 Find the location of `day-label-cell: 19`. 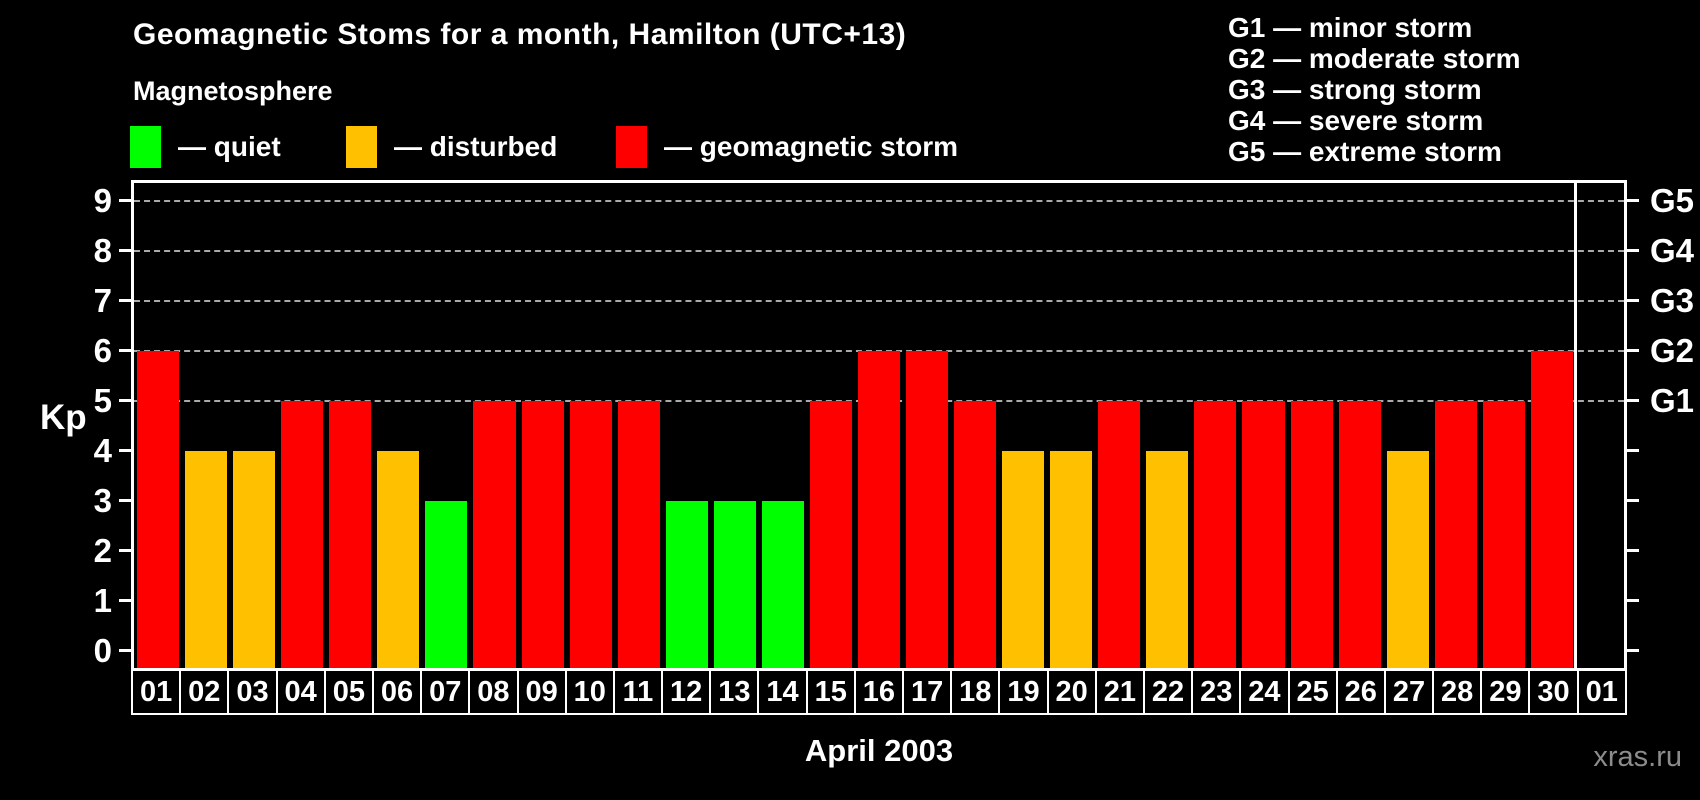

day-label-cell: 19 is located at coordinates (1023, 692).